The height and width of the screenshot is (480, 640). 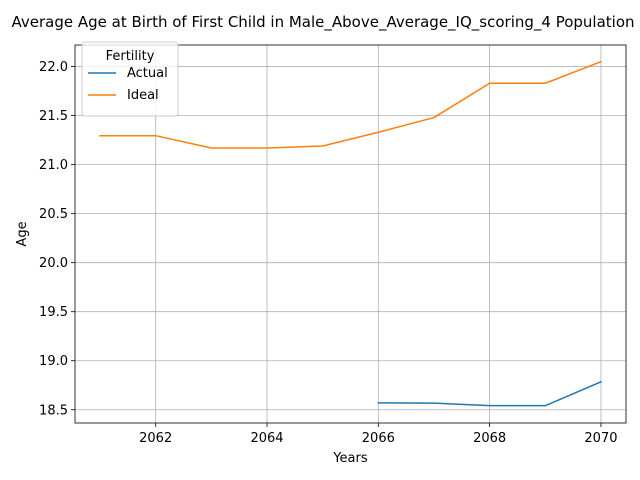 I want to click on y-tick-label: 20.0, so click(x=53, y=263).